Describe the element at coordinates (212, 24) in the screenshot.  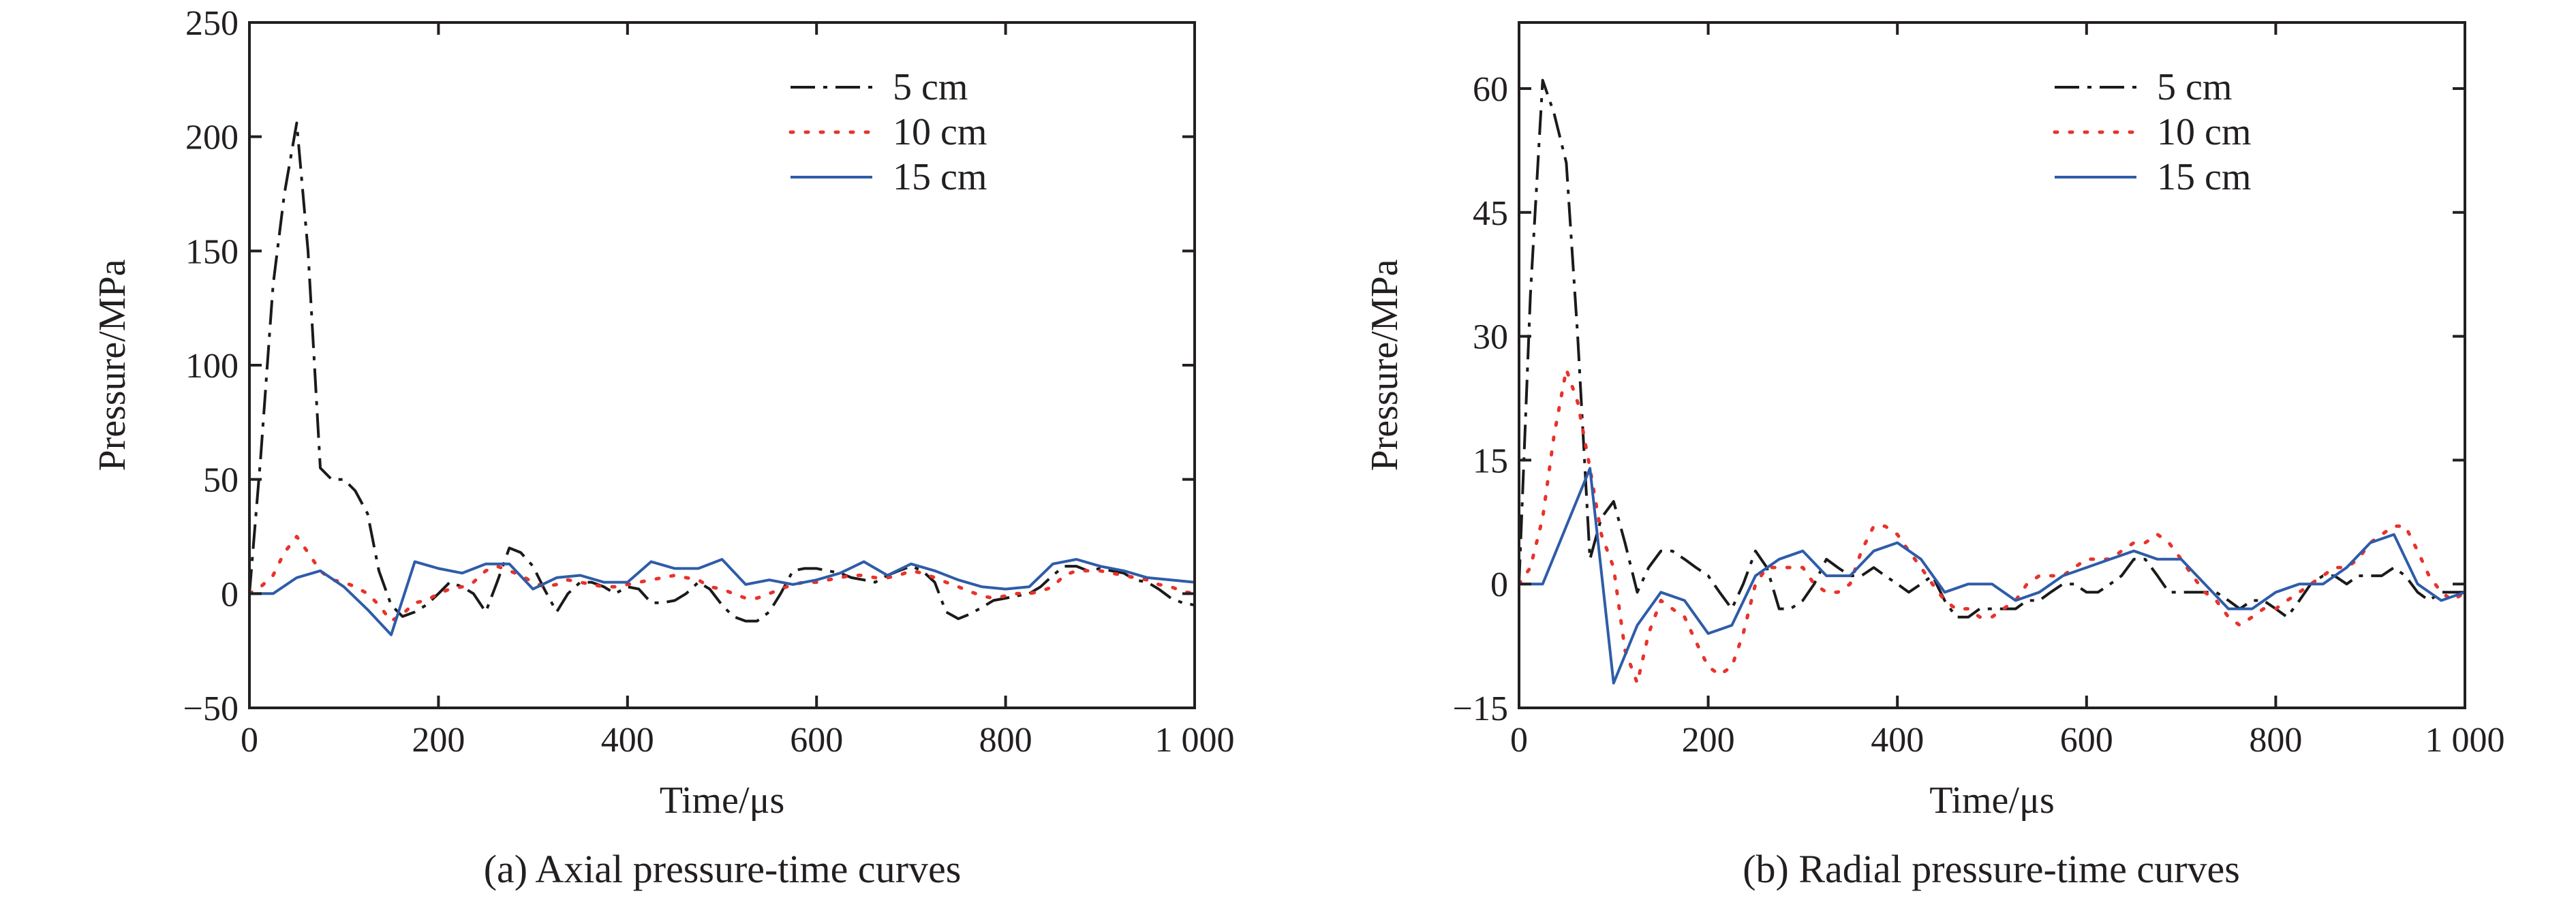
I see `y-tick-label: 250` at that location.